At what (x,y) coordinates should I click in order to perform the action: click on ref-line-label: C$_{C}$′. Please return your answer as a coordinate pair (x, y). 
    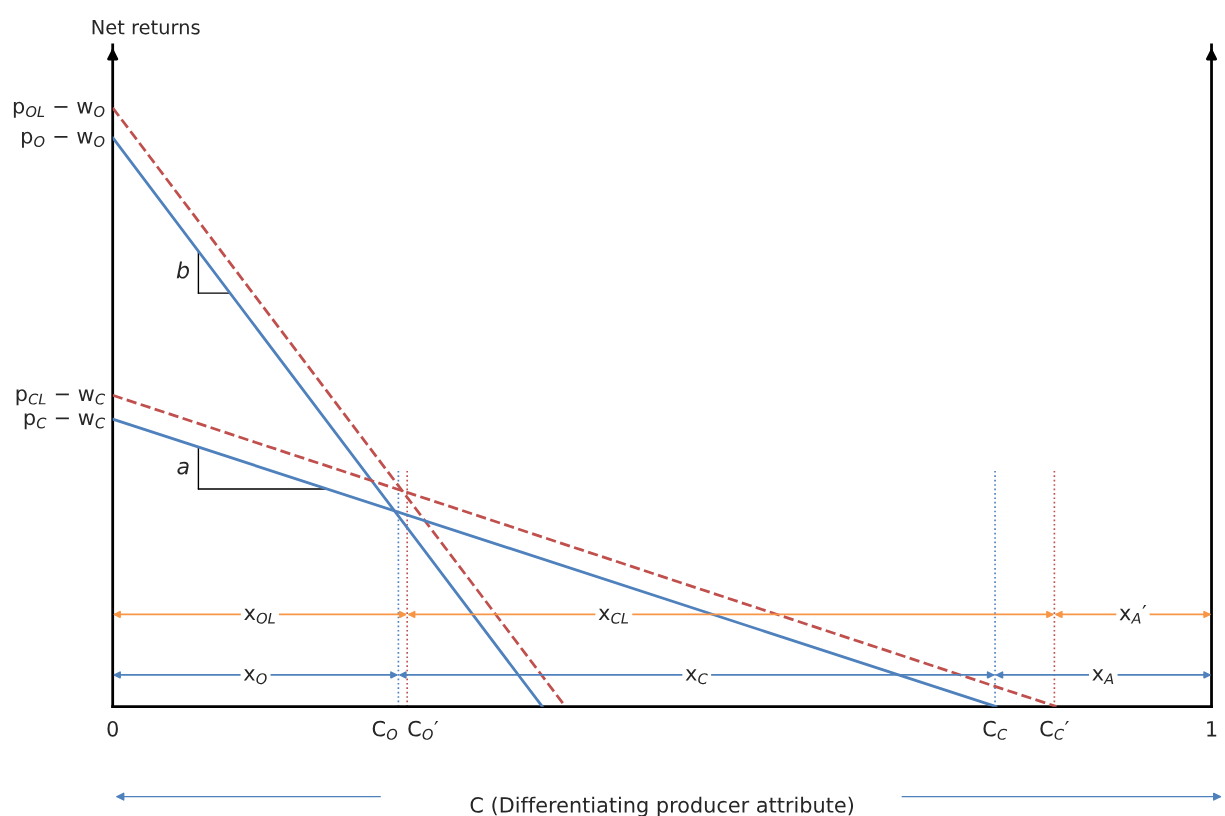
    Looking at the image, I should click on (1054, 730).